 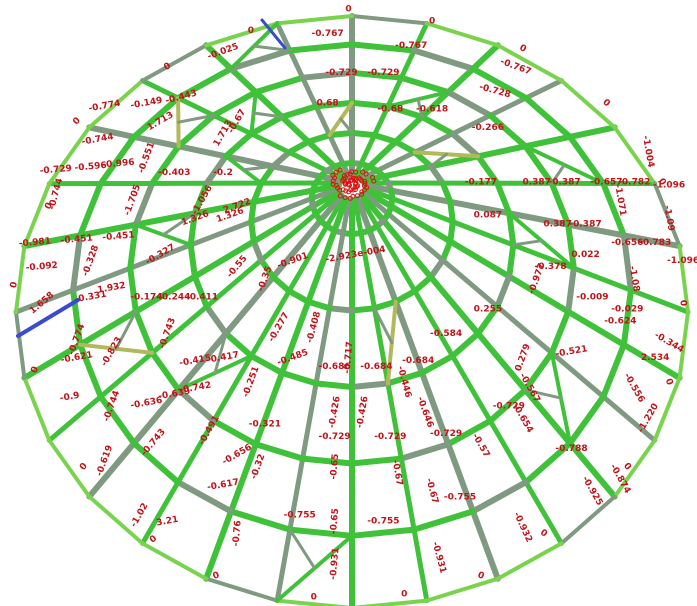 I want to click on member-force-label: -0.618, so click(x=432, y=110).